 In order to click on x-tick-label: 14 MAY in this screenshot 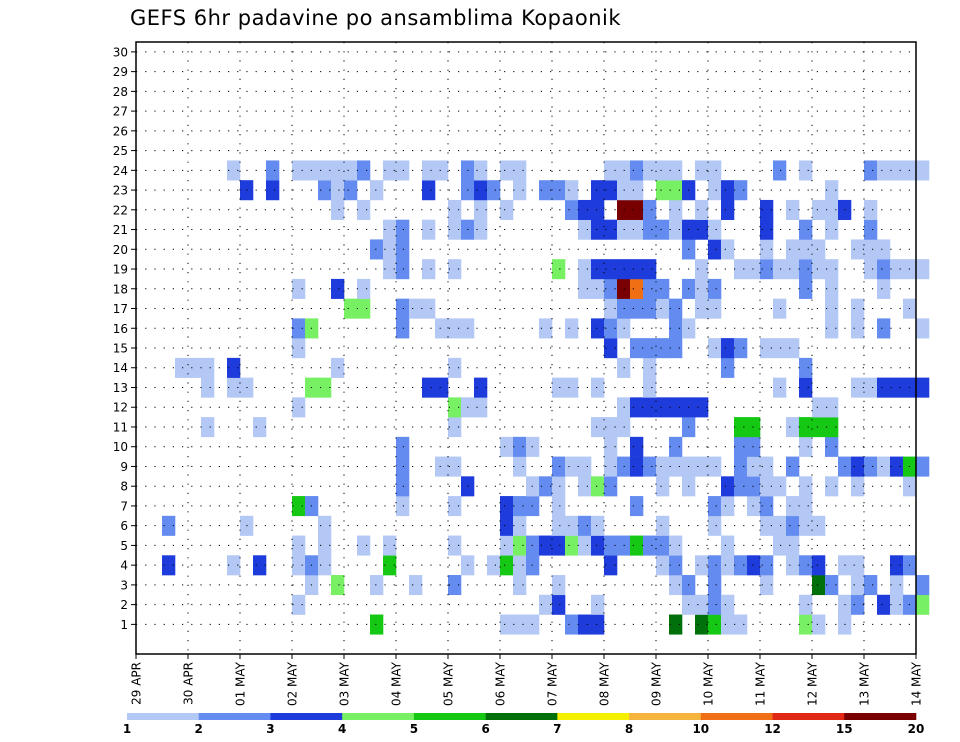, I will do `click(917, 683)`.